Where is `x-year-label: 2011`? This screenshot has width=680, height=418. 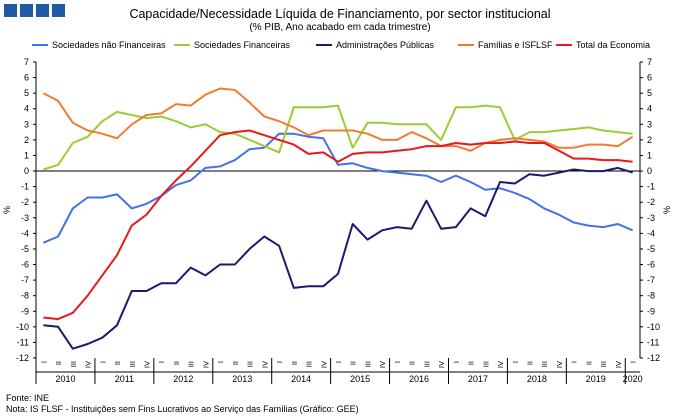
x-year-label: 2011 is located at coordinates (124, 379).